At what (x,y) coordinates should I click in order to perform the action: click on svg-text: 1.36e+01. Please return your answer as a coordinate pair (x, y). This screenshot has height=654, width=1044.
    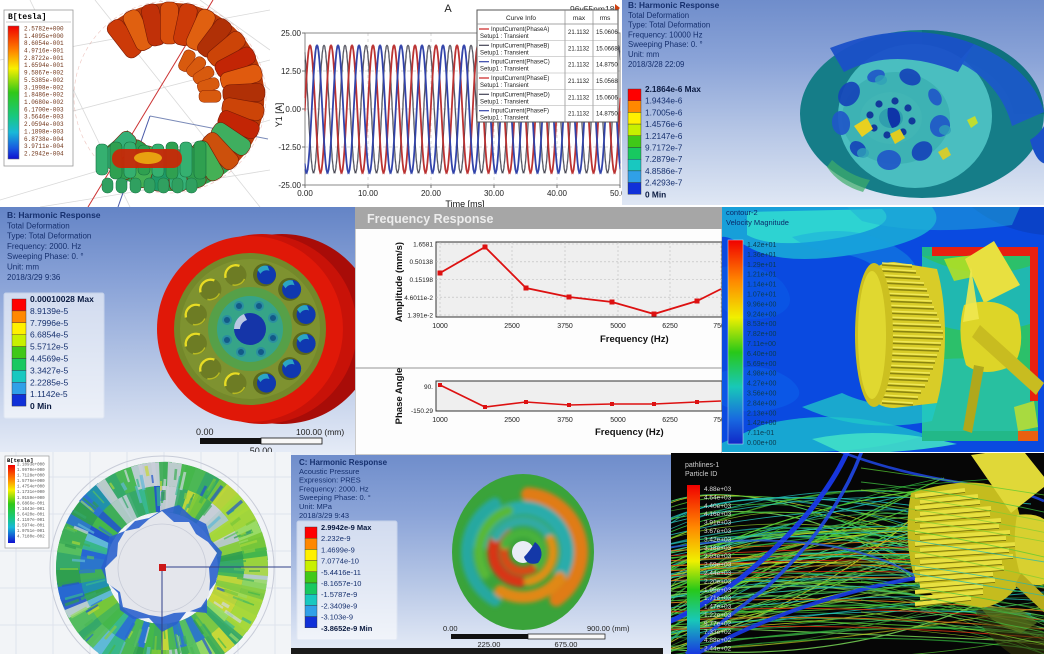
    Looking at the image, I should click on (761, 255).